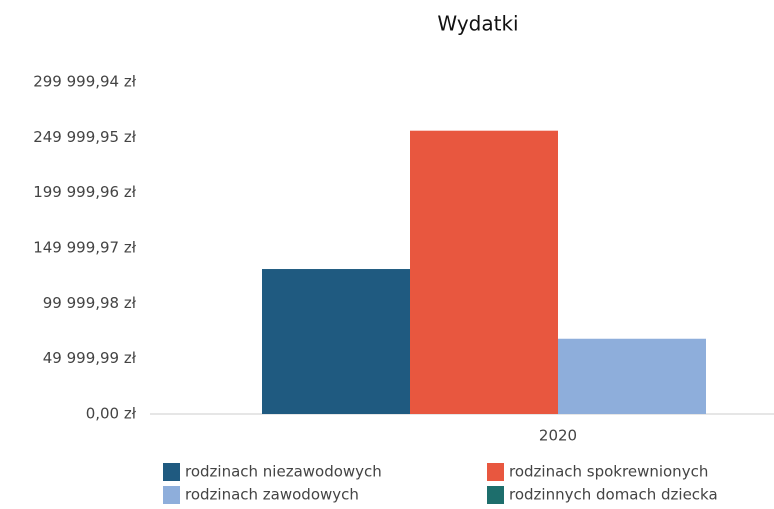  Describe the element at coordinates (90, 358) in the screenshot. I see `y-tick-label: 49 999,99 zł` at that location.